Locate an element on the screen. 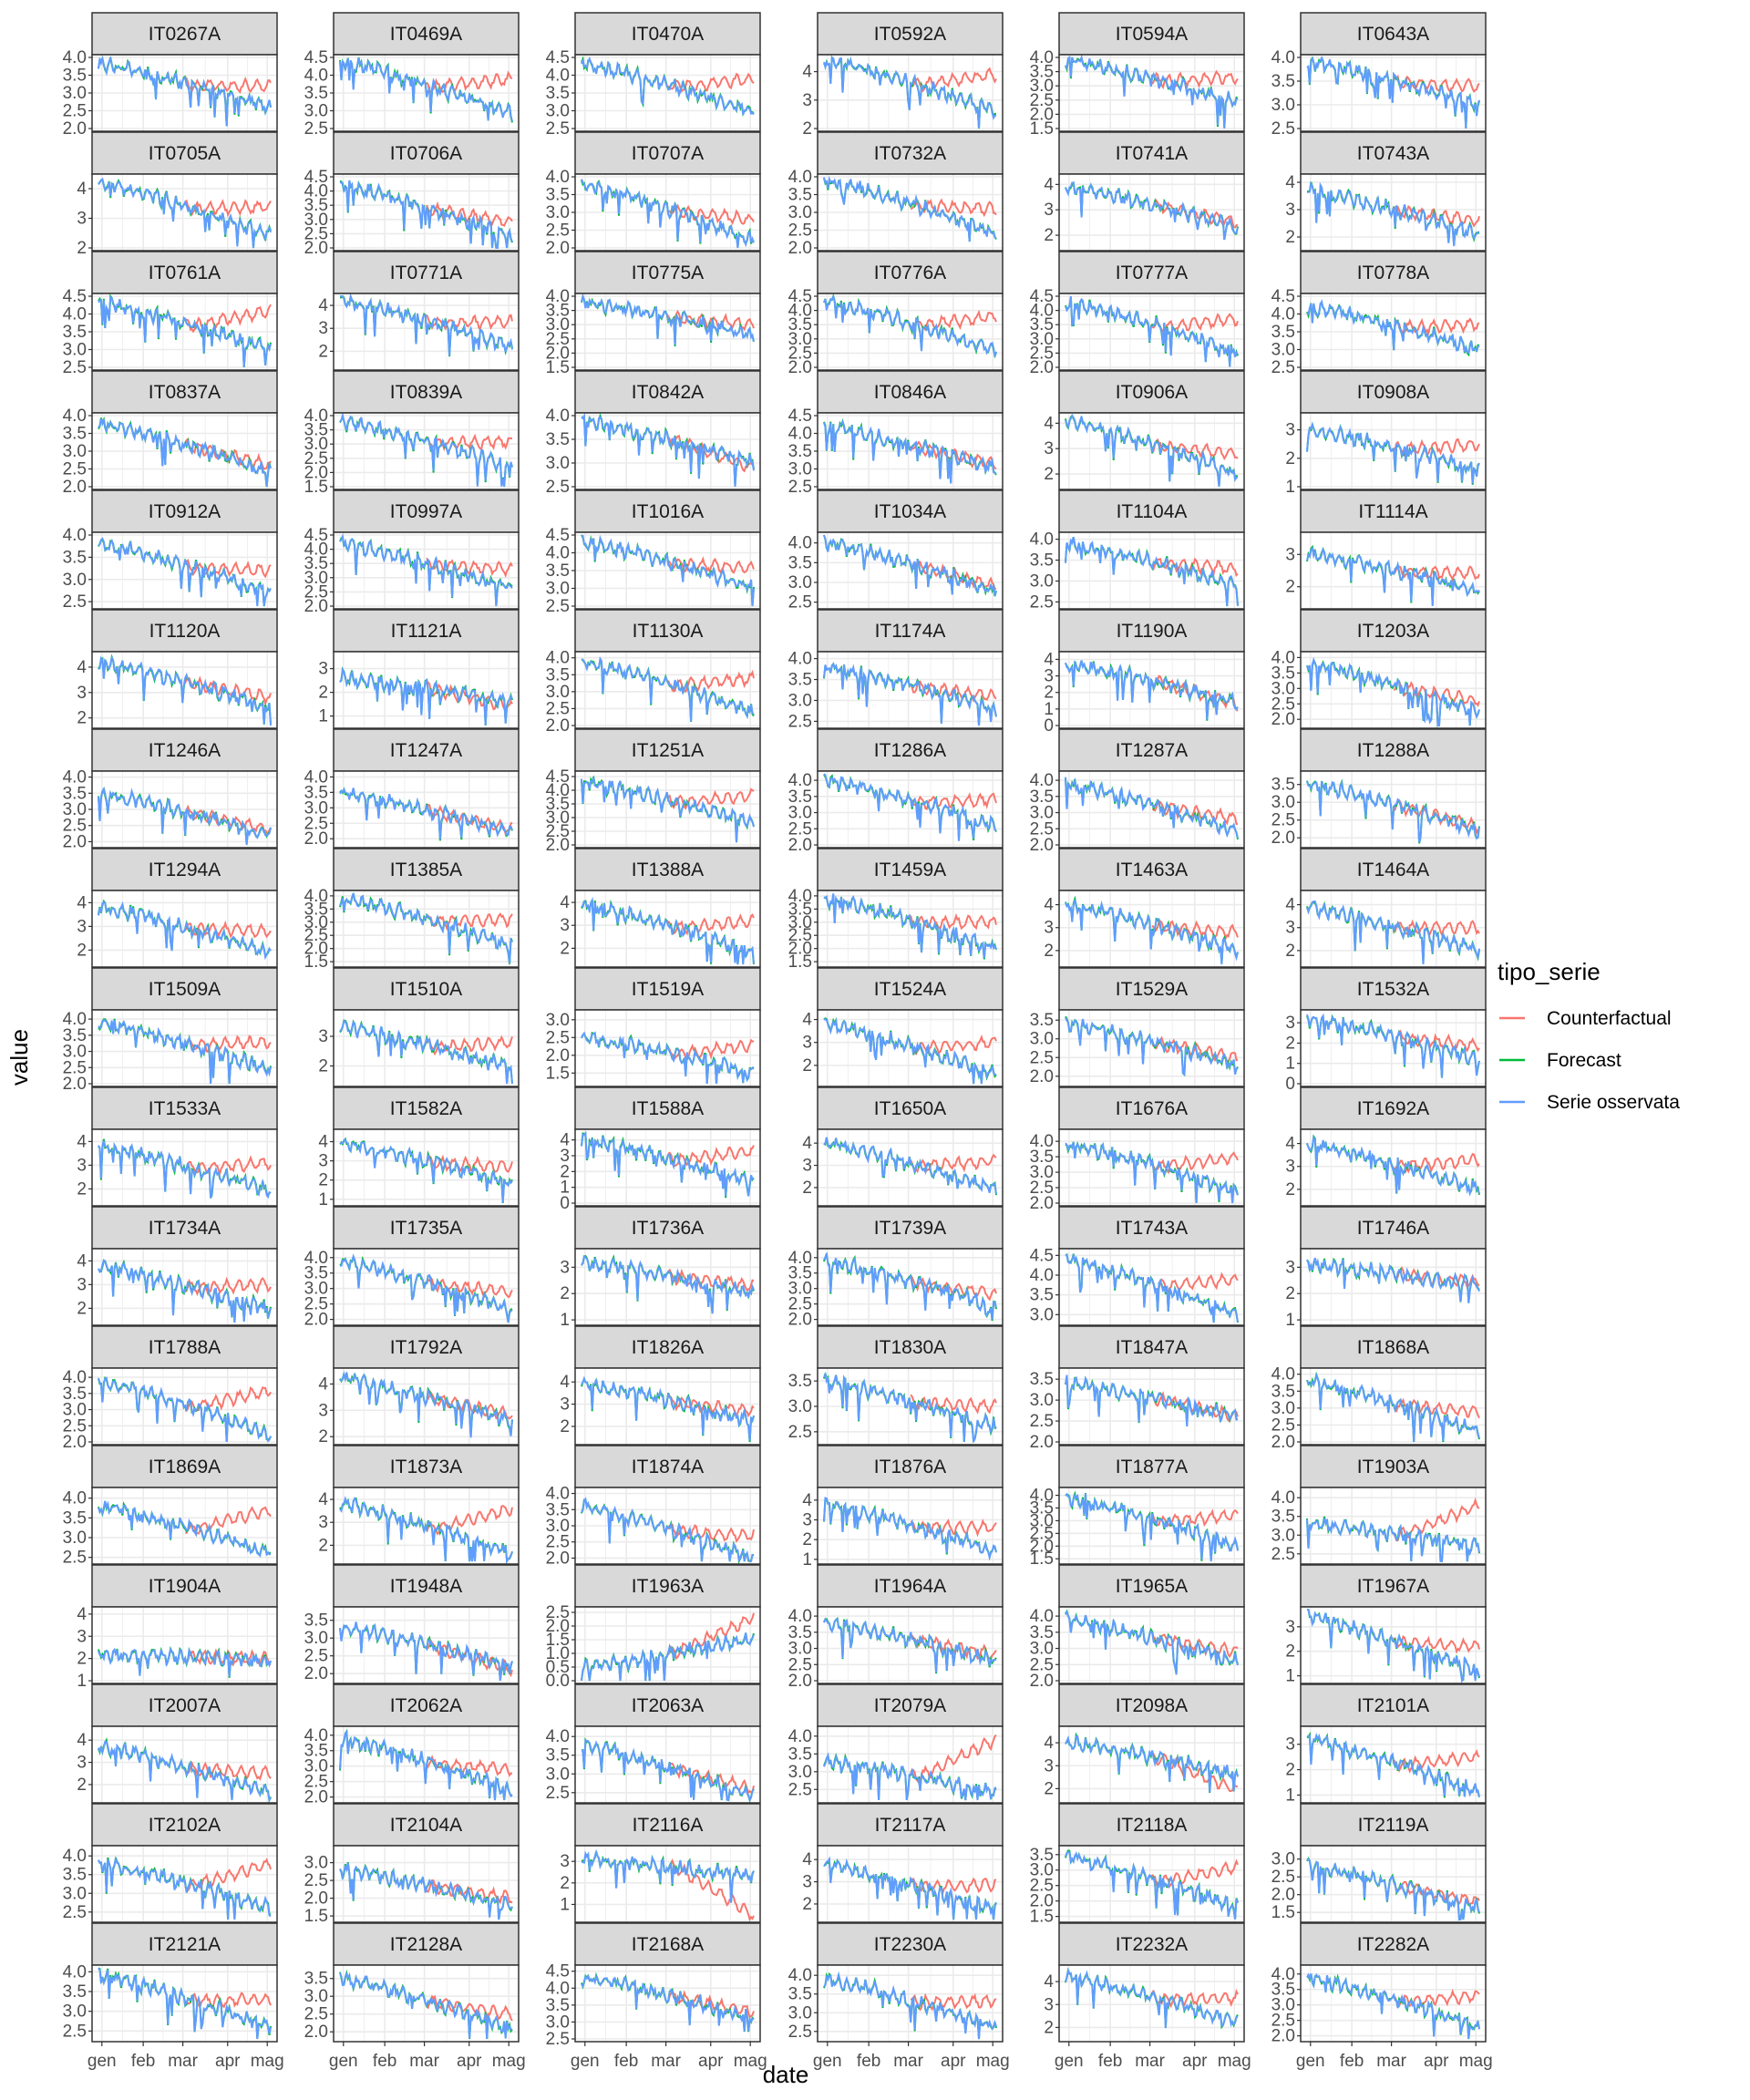  facet-label: IT1650A is located at coordinates (910, 1109).